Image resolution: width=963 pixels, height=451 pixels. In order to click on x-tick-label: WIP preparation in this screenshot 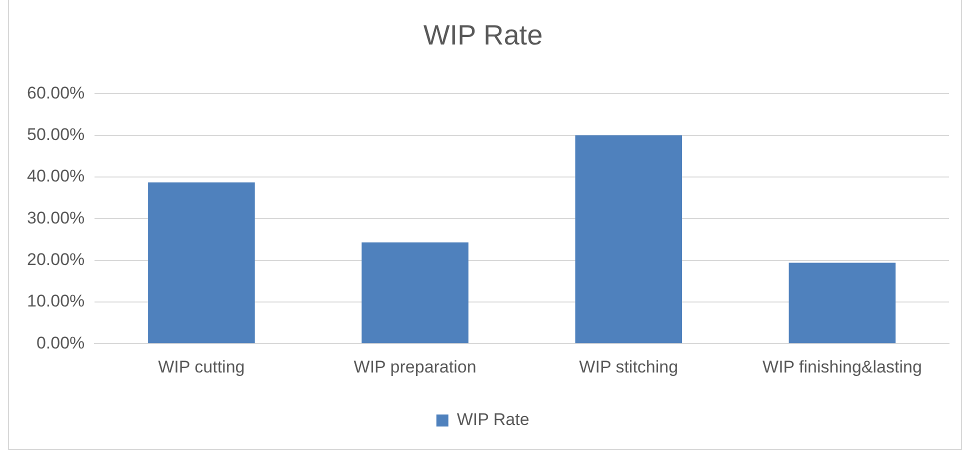, I will do `click(415, 366)`.